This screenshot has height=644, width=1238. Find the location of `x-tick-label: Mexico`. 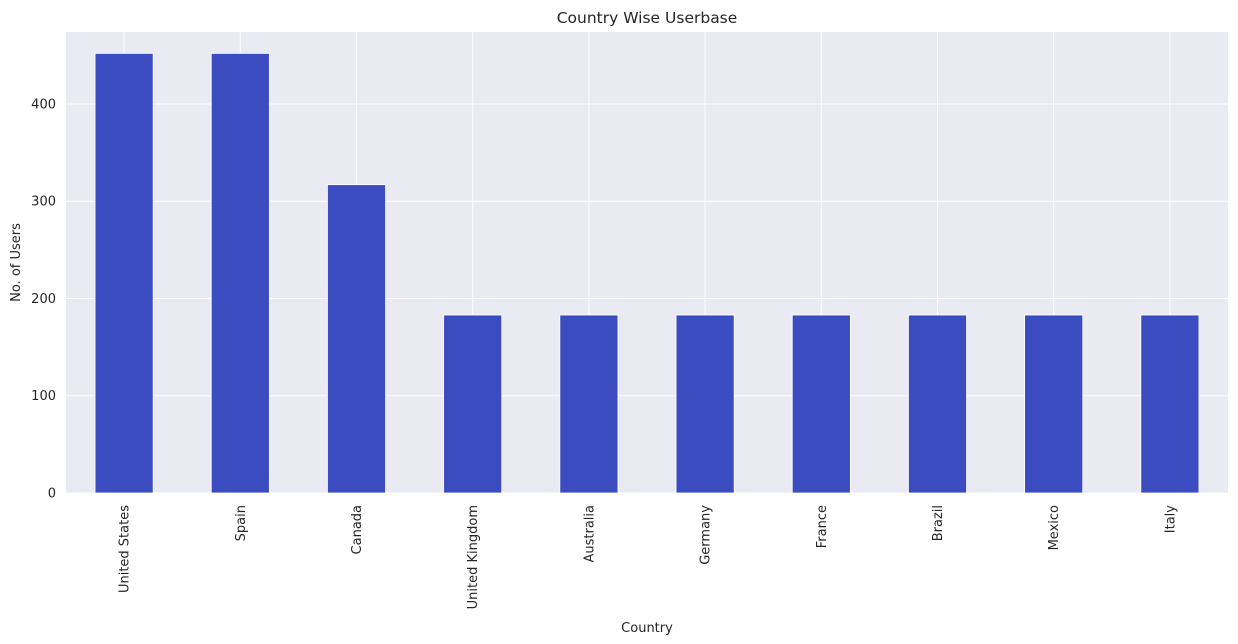

x-tick-label: Mexico is located at coordinates (1054, 527).